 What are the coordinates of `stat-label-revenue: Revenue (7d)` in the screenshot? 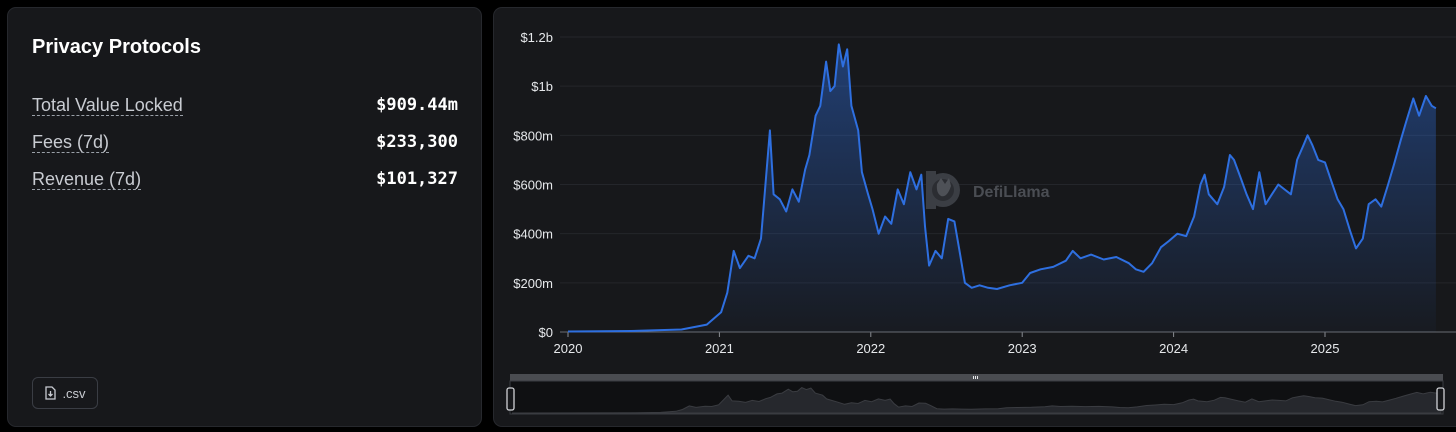 It's located at (87, 179).